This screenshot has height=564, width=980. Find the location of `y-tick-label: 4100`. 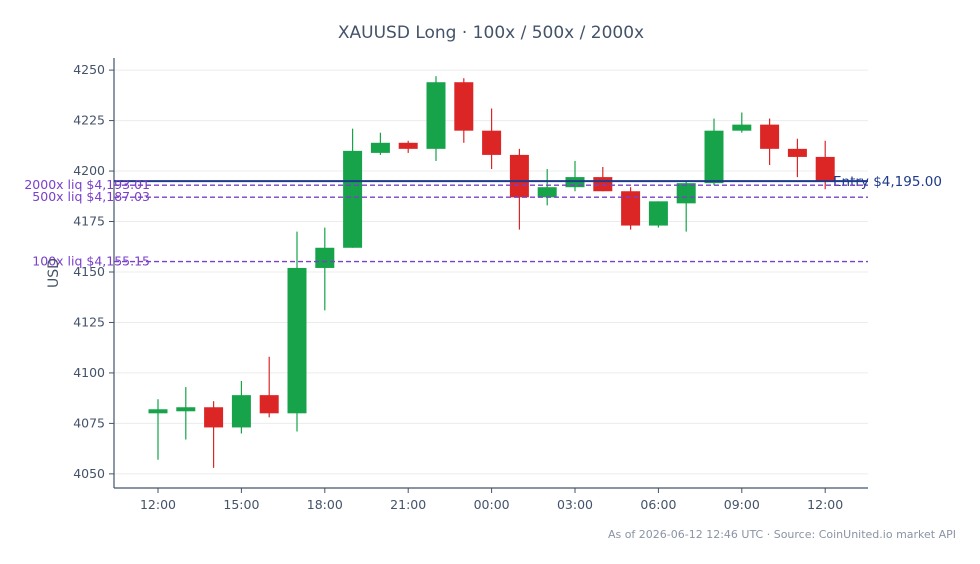

y-tick-label: 4100 is located at coordinates (89, 372).